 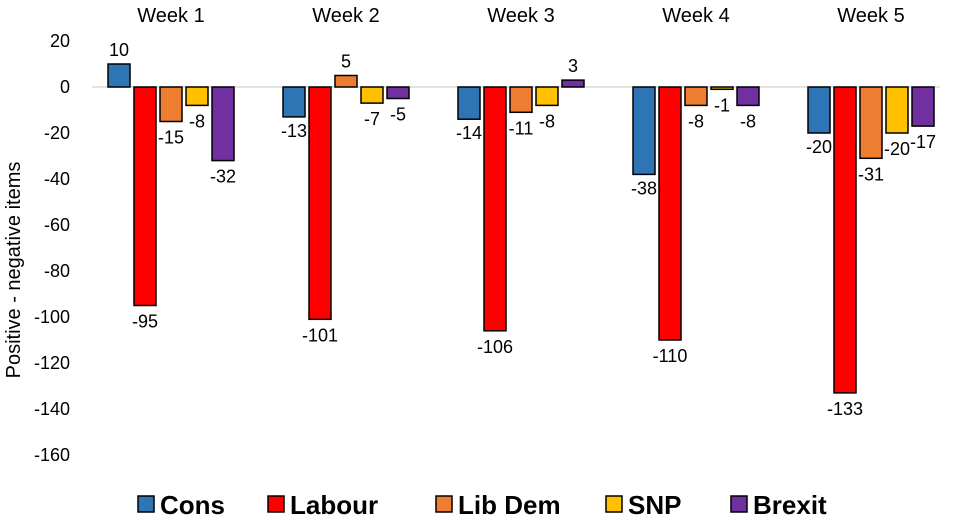 I want to click on data-label: -13, so click(x=294, y=131).